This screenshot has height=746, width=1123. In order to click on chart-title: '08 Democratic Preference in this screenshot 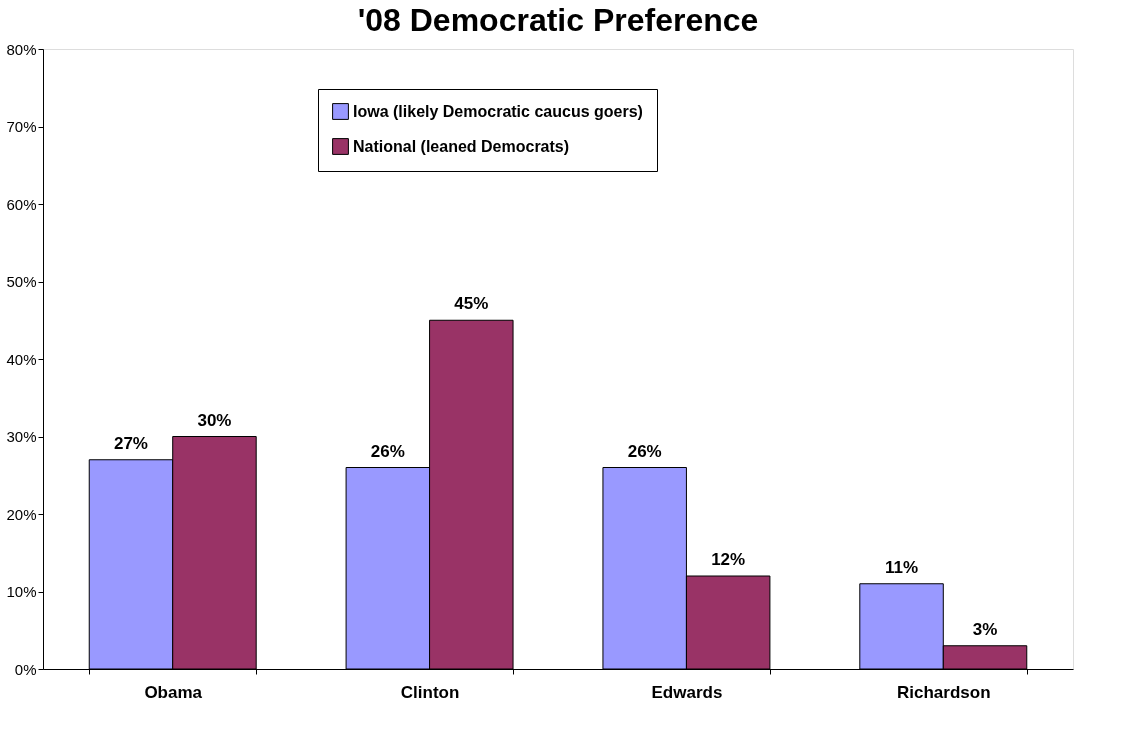, I will do `click(558, 20)`.